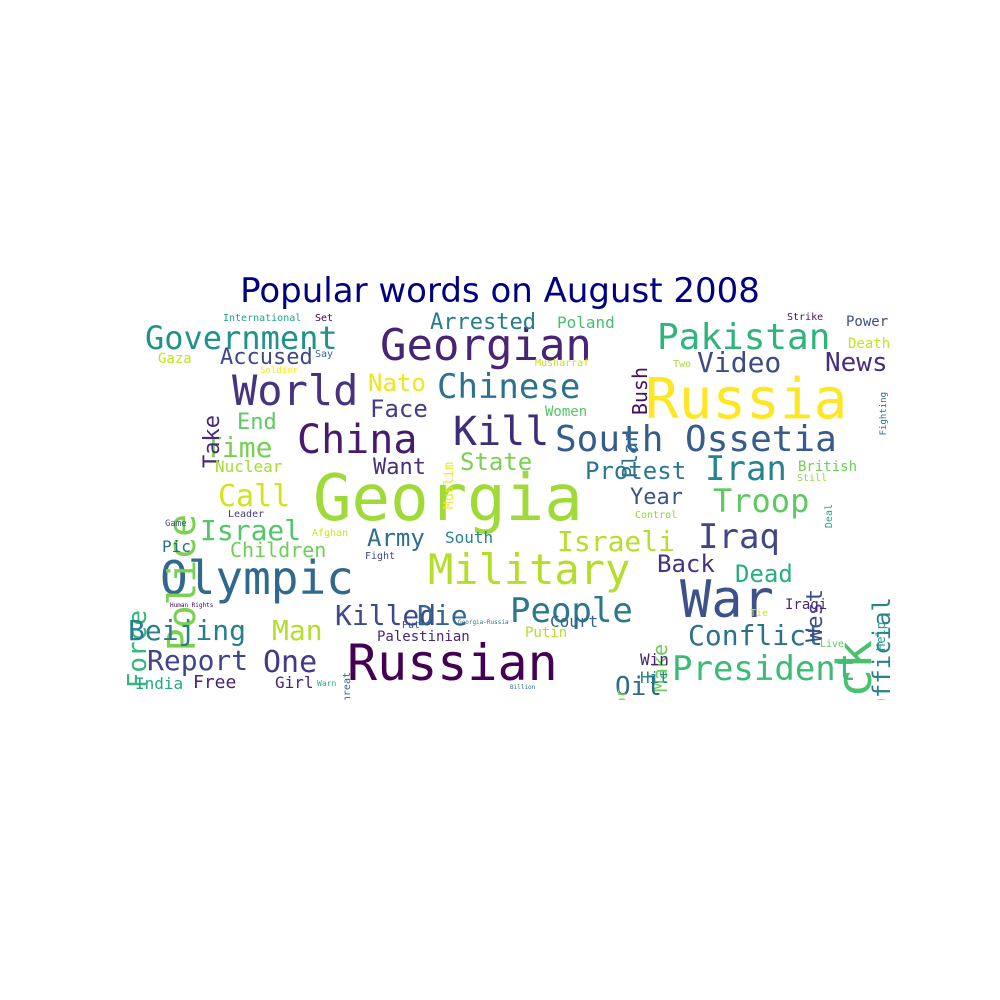  What do you see at coordinates (397, 383) in the screenshot?
I see `word-nato: Nato` at bounding box center [397, 383].